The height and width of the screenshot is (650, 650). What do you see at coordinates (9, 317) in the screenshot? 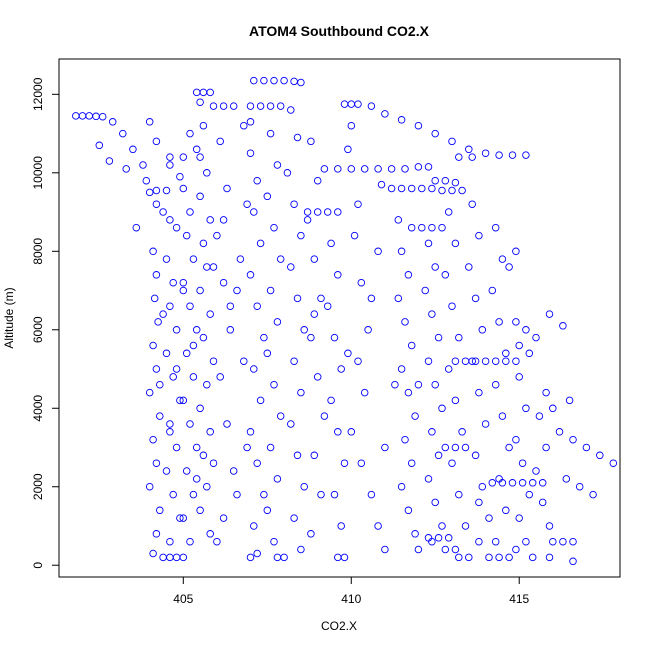
I see `y-axis-label: Altitude (m)` at bounding box center [9, 317].